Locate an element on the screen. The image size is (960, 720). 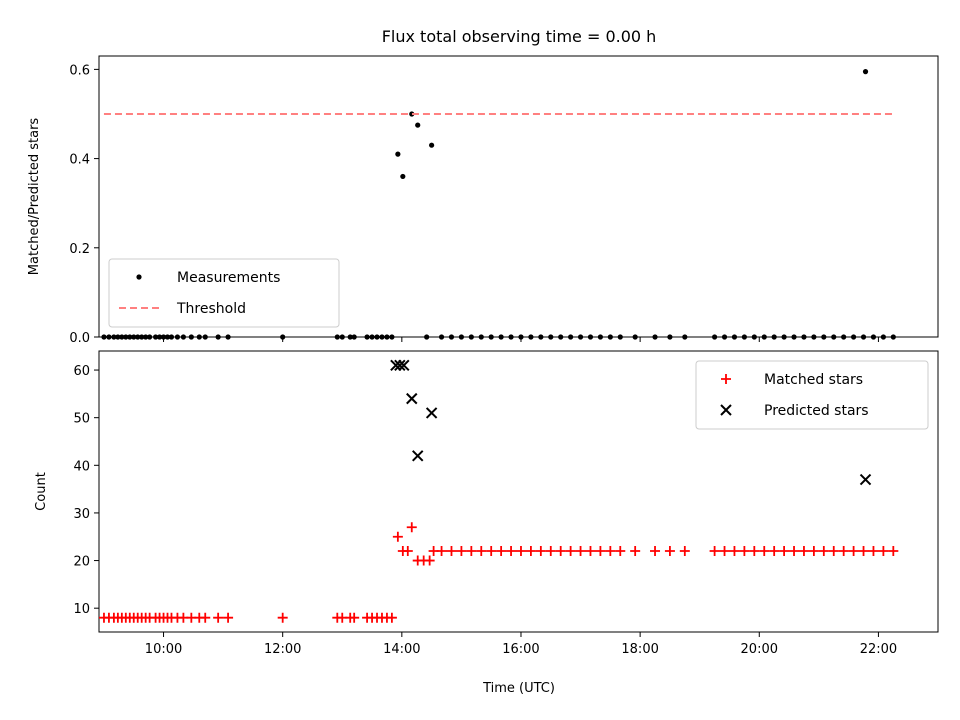
legend-measurement-swatch is located at coordinates (139, 277).